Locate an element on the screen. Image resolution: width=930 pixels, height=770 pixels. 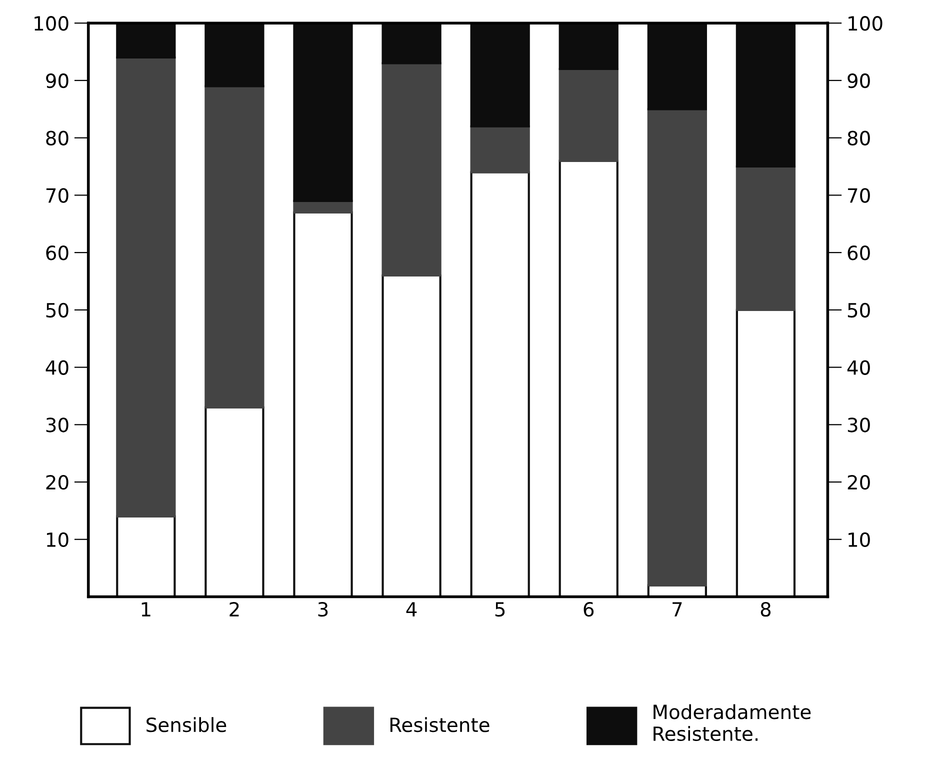
y2-tick-label: 30 is located at coordinates (859, 425).